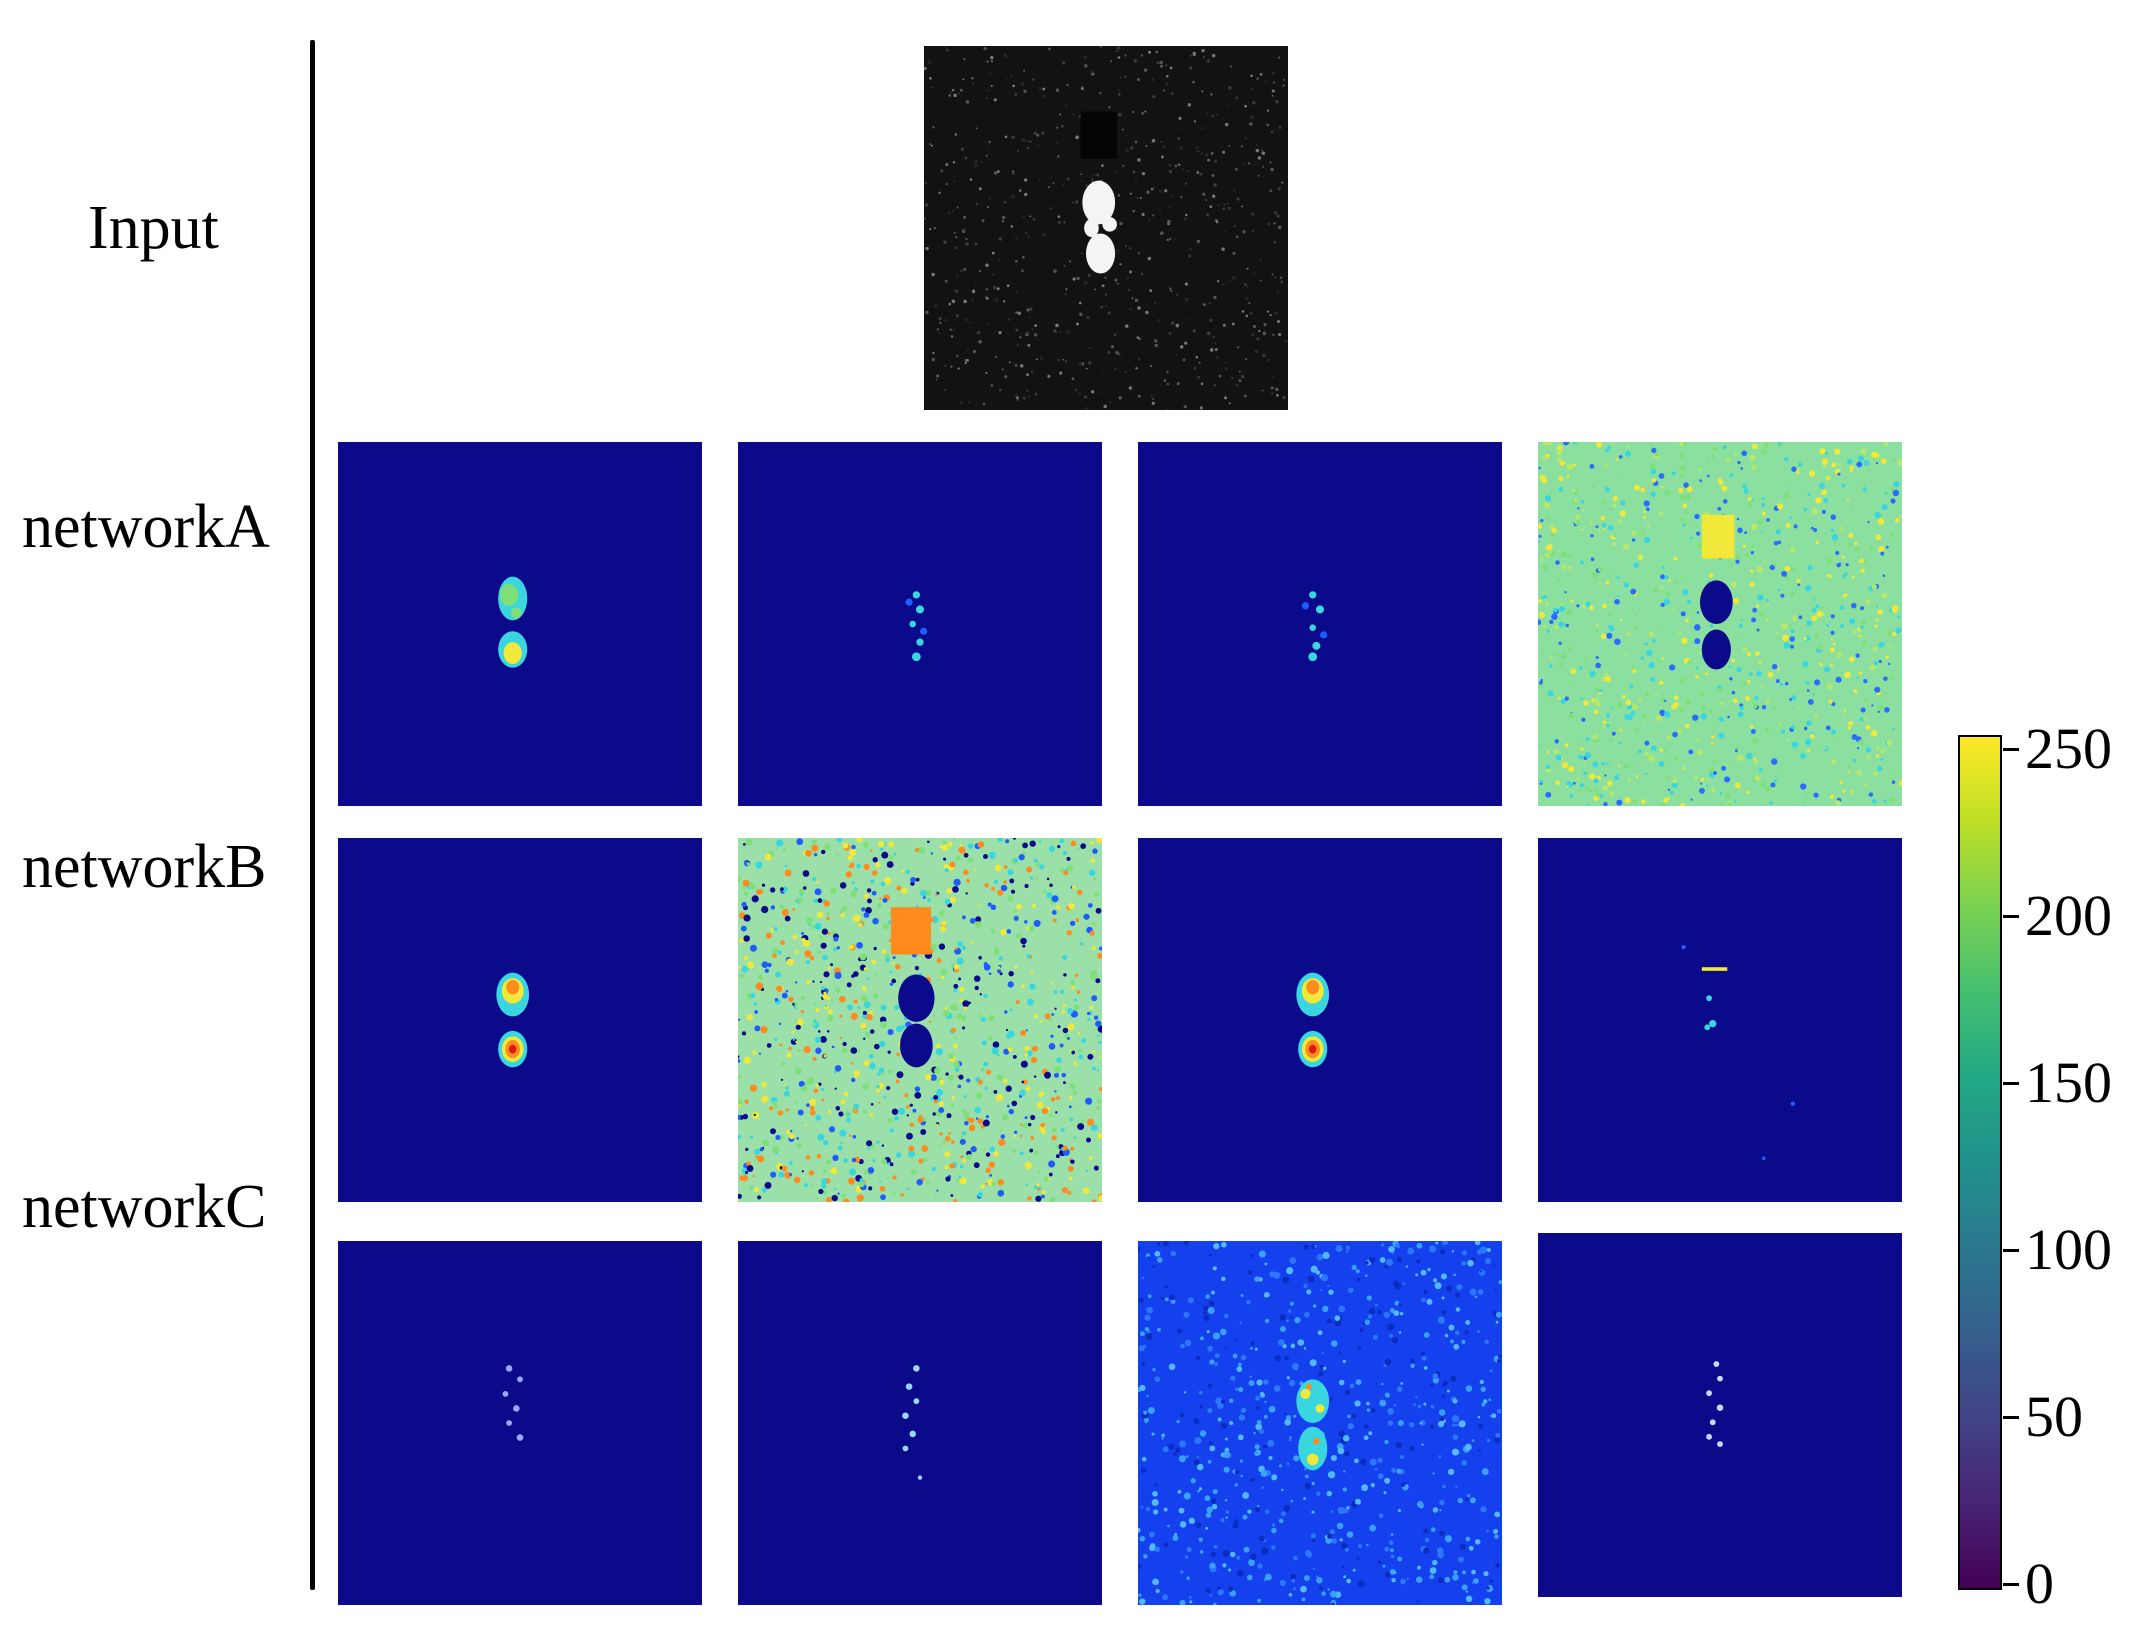 Image resolution: width=2136 pixels, height=1637 pixels. What do you see at coordinates (2054, 1416) in the screenshot?
I see `colorbar-tick-label-50: 50` at bounding box center [2054, 1416].